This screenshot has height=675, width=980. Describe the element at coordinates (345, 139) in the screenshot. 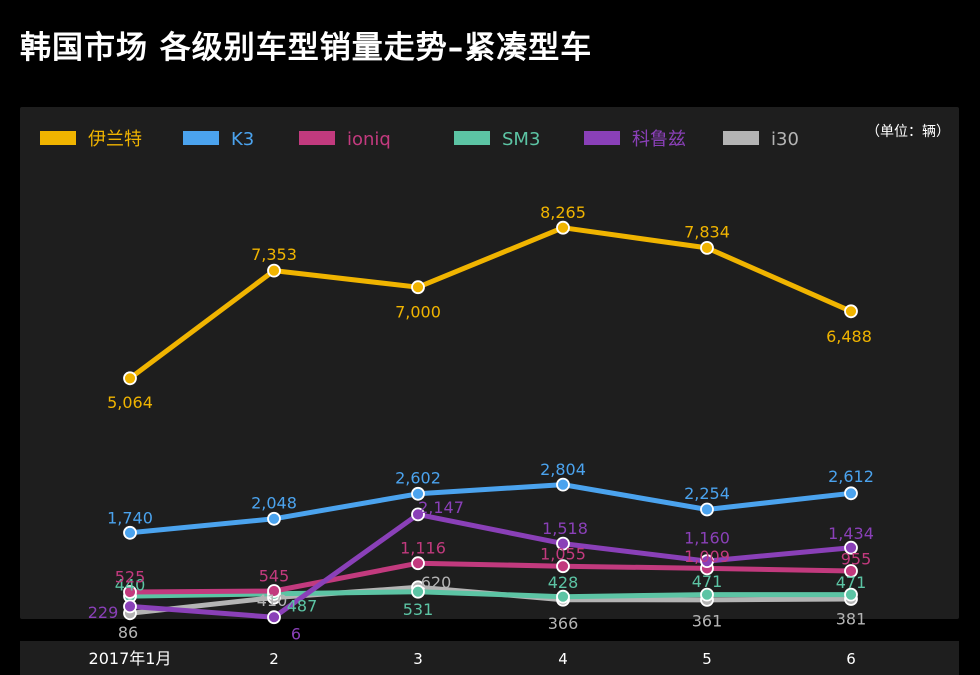

I see `legend-item-2: ioniq` at that location.